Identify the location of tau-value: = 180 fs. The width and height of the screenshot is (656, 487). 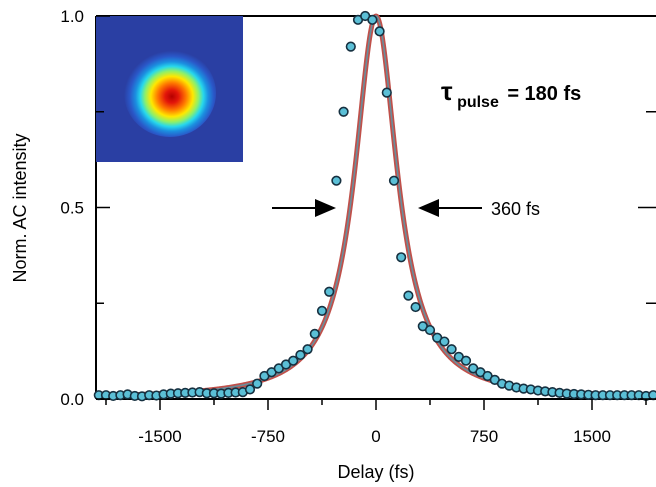
(544, 94).